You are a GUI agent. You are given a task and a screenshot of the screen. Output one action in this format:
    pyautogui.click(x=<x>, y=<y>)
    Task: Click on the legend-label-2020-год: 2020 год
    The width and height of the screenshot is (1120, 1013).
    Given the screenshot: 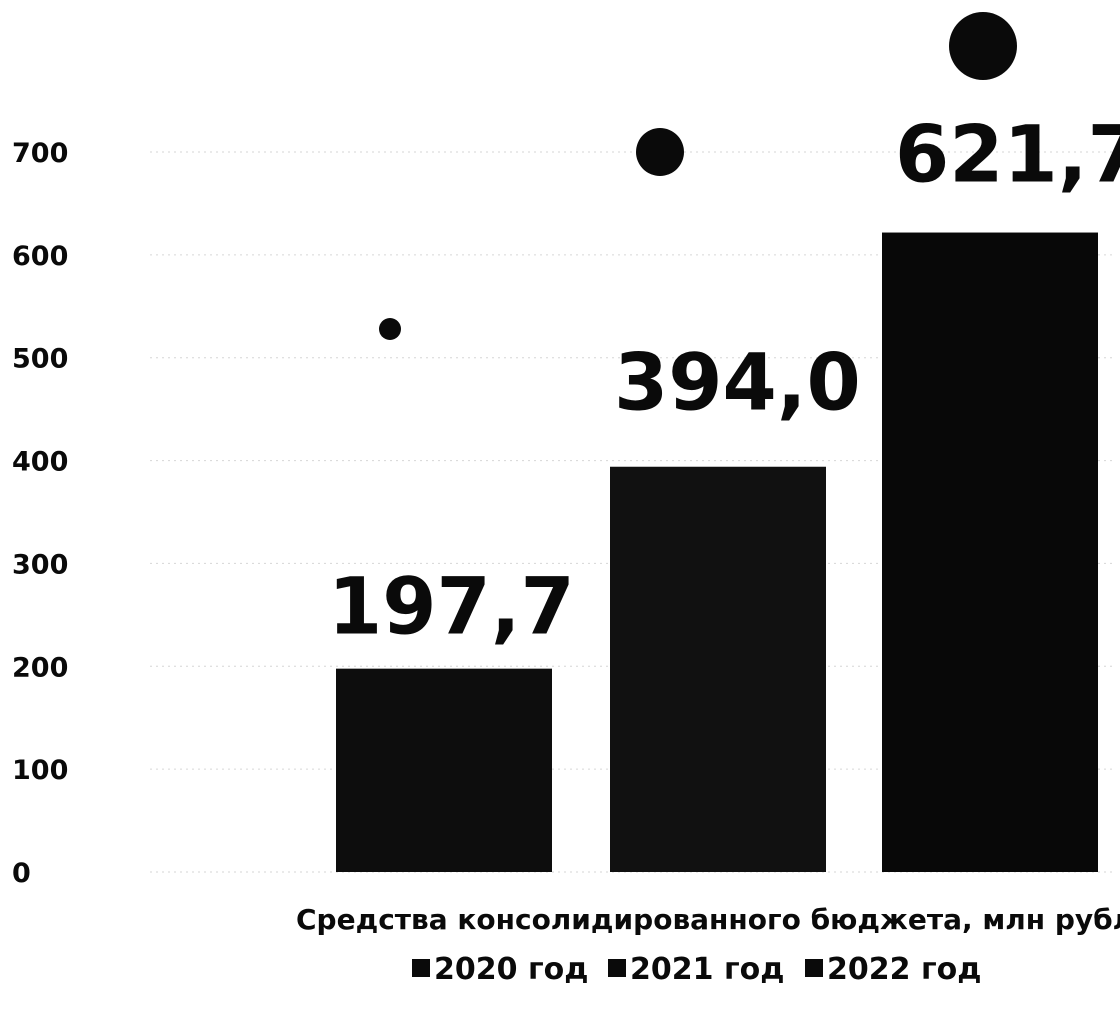 What is the action you would take?
    pyautogui.click(x=511, y=969)
    